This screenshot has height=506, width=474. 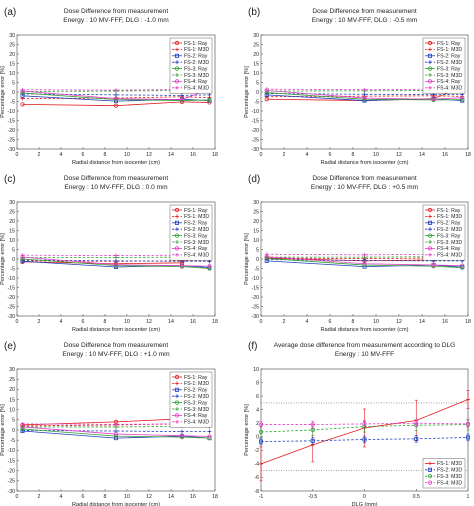 I want to click on x-tick-label: 8, so click(x=353, y=155).